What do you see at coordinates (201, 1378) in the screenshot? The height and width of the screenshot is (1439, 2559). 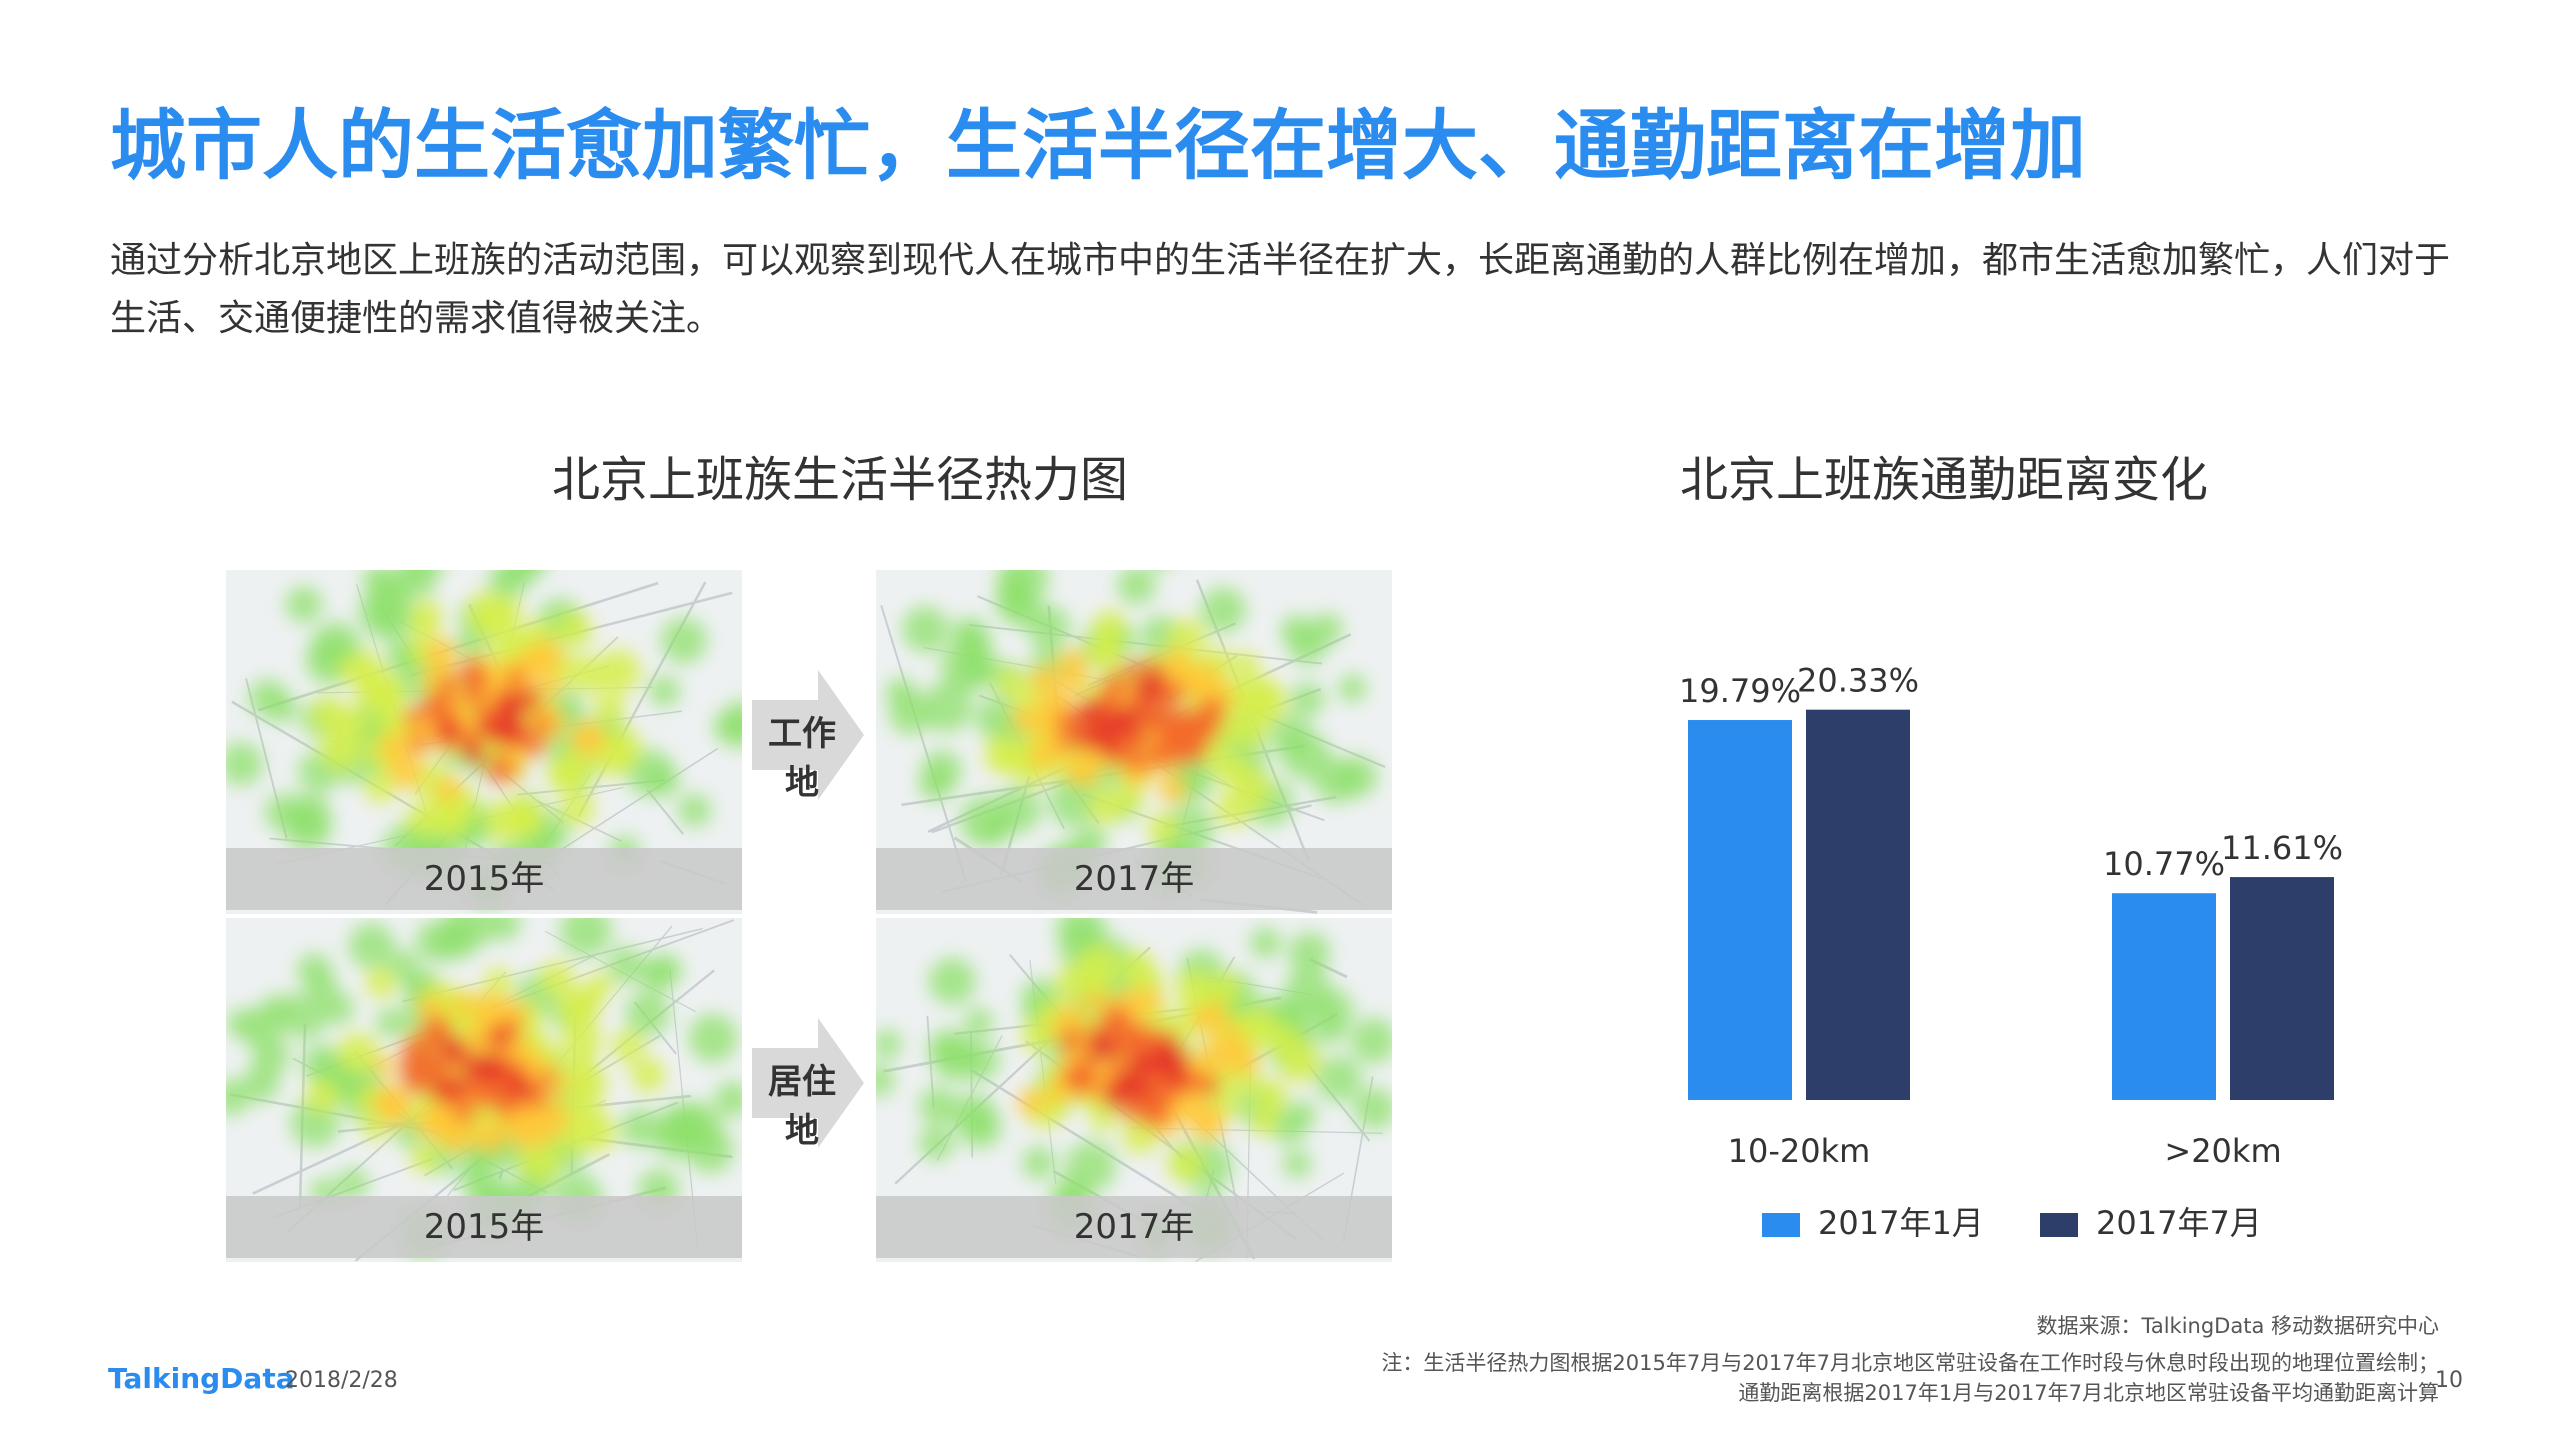 I see `talkingdata-logo: TalkingData` at bounding box center [201, 1378].